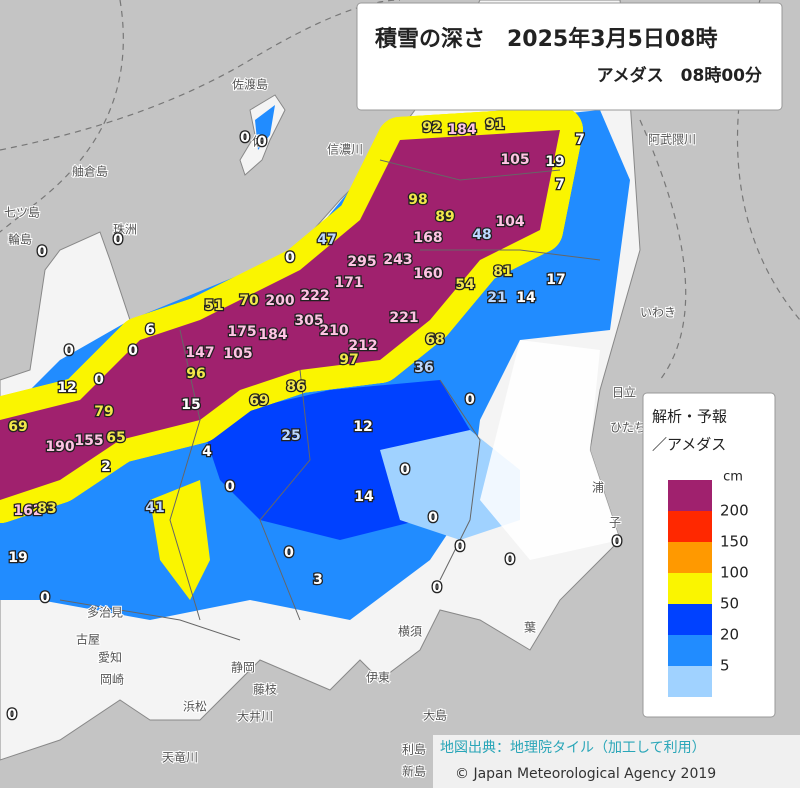 This screenshot has height=788, width=800. What do you see at coordinates (569, 56) in the screenshot?
I see `title-box` at bounding box center [569, 56].